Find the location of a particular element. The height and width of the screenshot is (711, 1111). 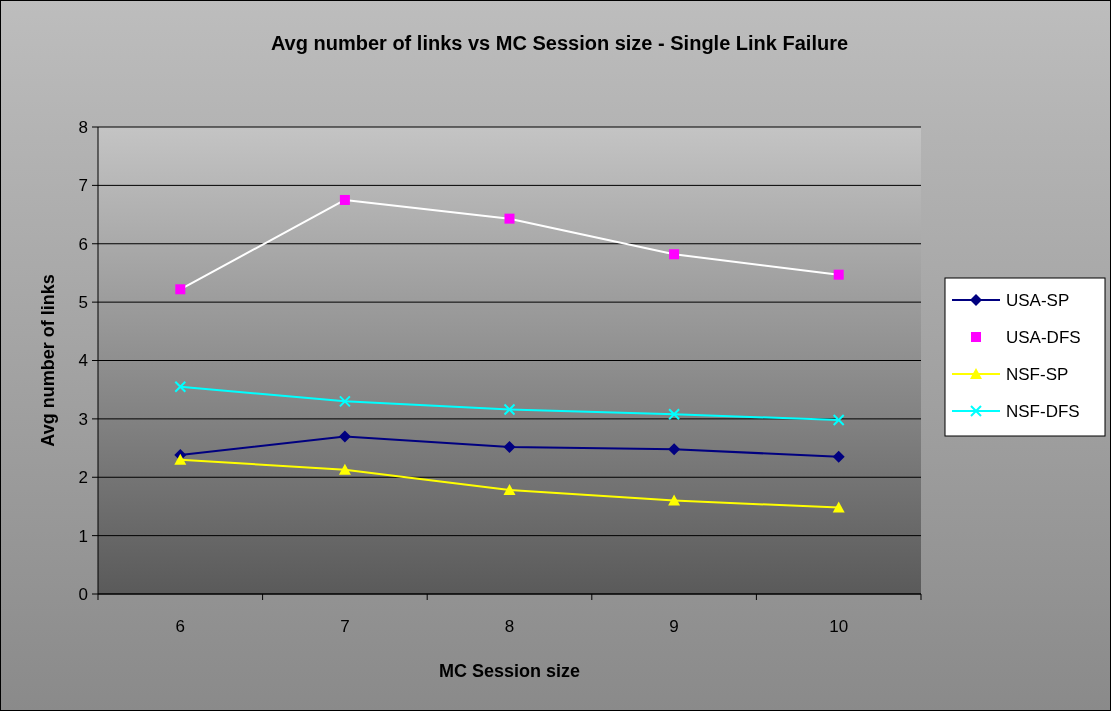

legend-label: USA-DFS is located at coordinates (1043, 337).